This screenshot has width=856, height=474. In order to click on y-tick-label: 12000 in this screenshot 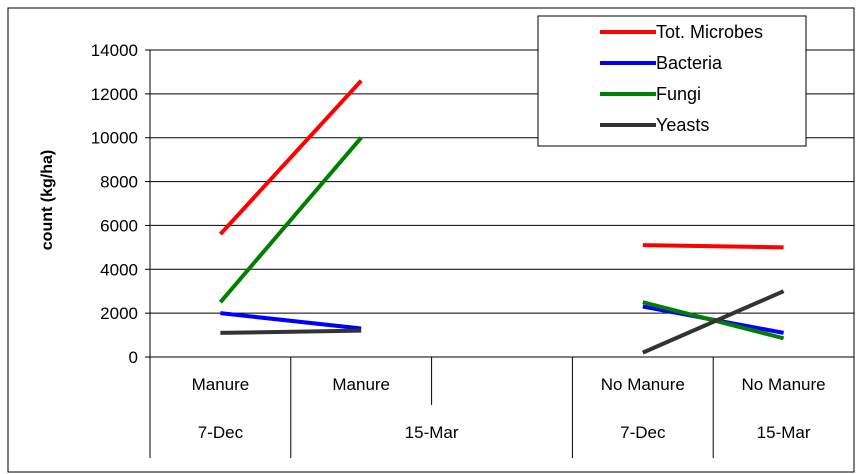, I will do `click(114, 94)`.